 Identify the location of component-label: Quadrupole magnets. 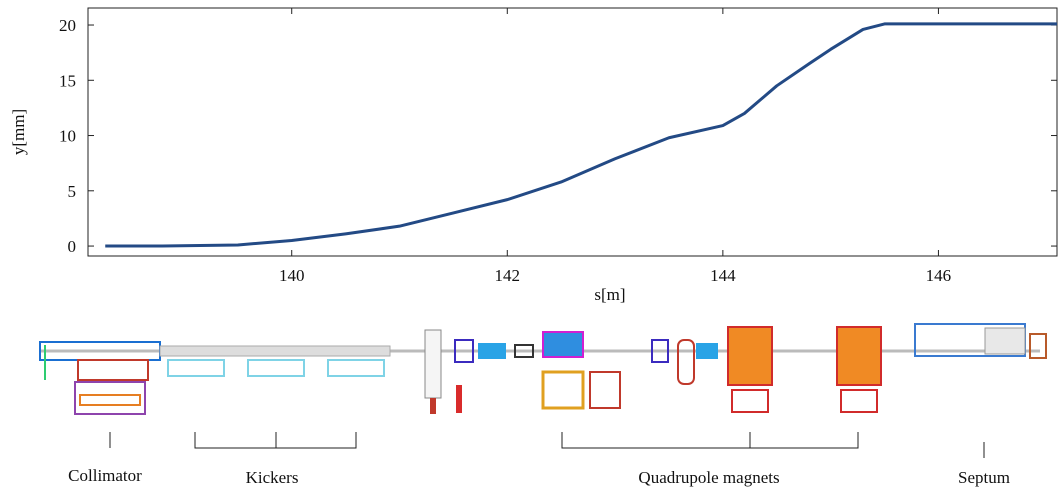
(708, 477).